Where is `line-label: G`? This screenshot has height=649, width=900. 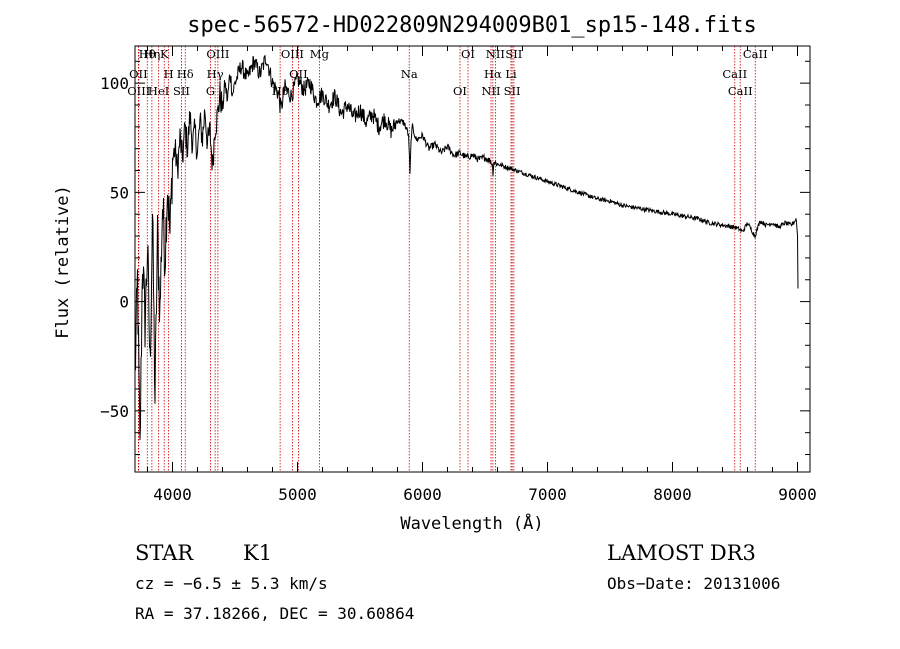 line-label: G is located at coordinates (210, 91).